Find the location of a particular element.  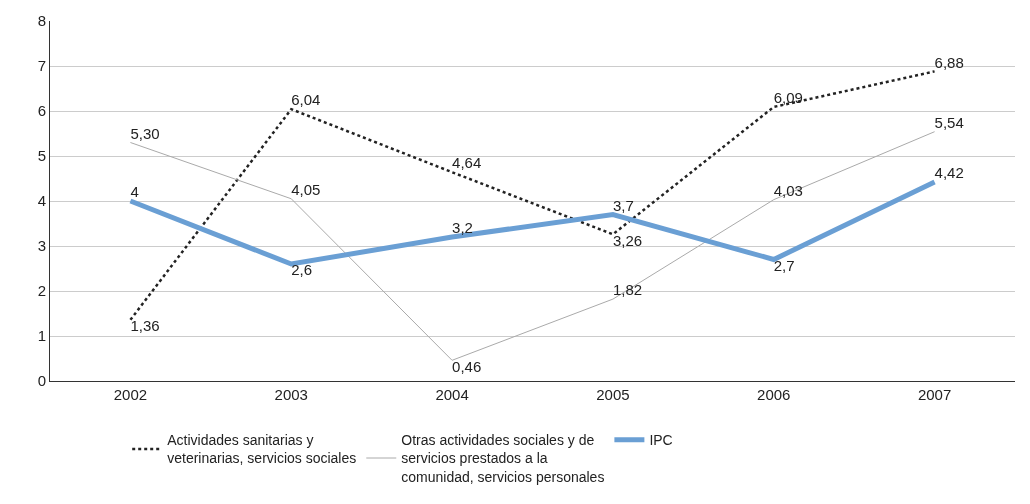

x-tick-label: 2002 is located at coordinates (130, 394).